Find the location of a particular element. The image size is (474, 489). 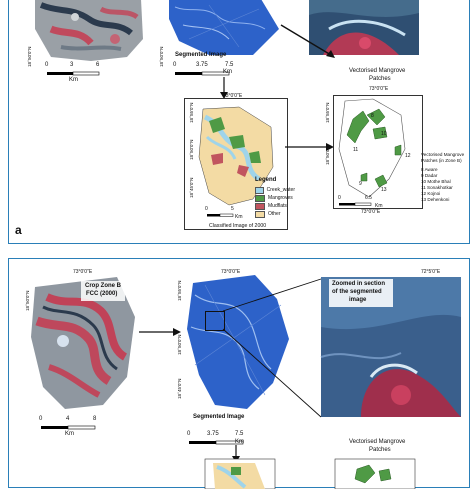

patch-label-12: 12 is located at coordinates (408, 156).